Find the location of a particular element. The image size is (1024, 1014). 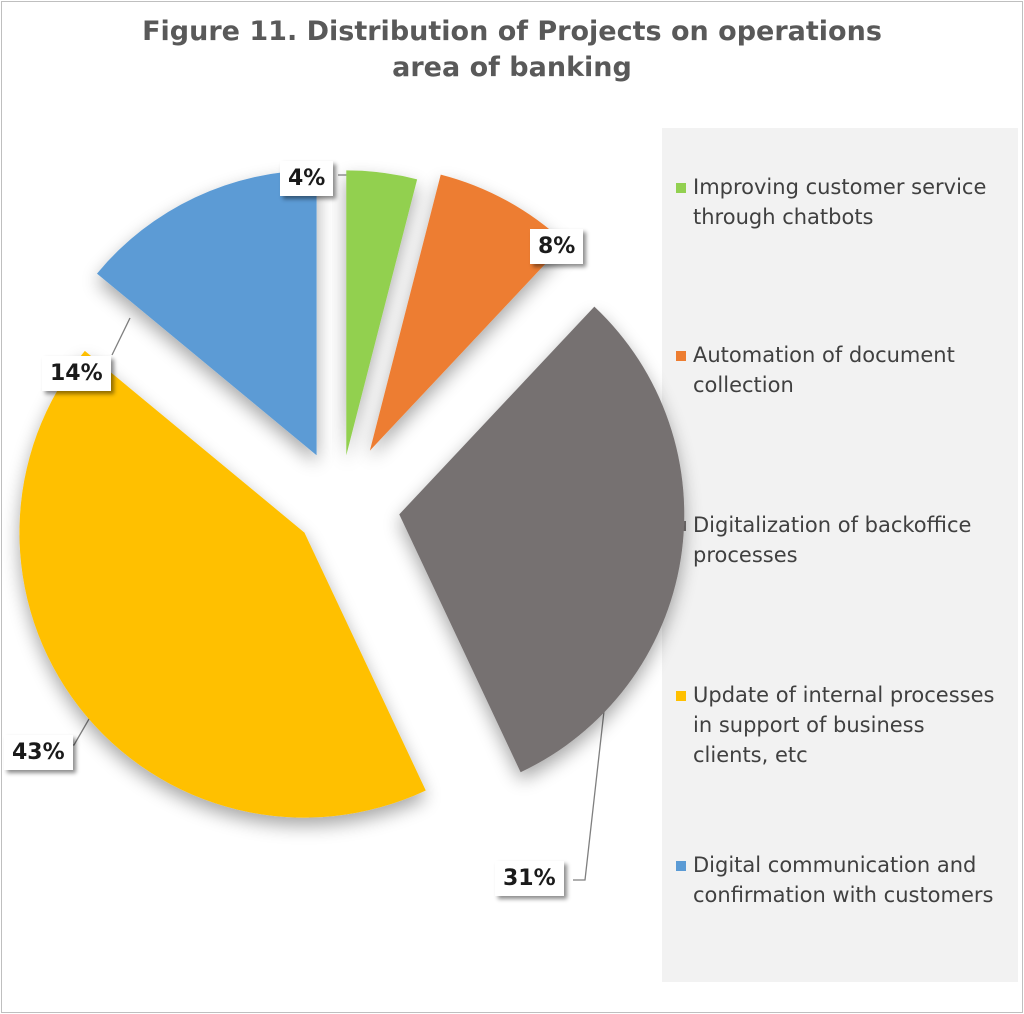

legend-item-document-collection: Automation of document collection is located at coordinates (846, 370).